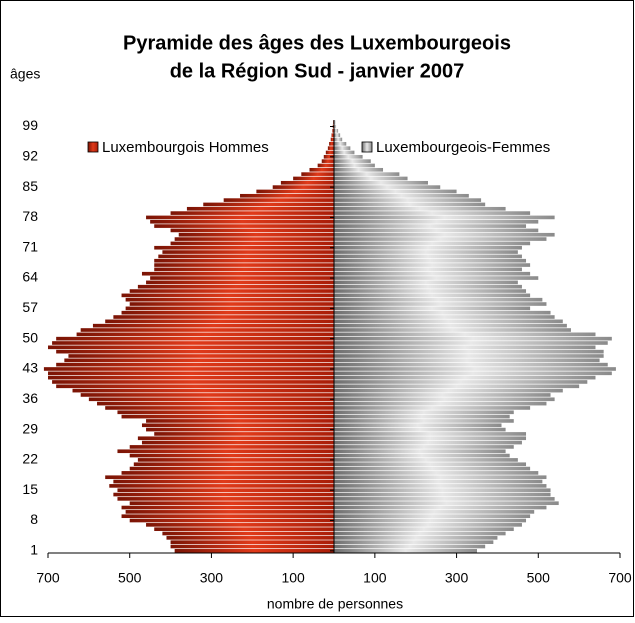 Image resolution: width=635 pixels, height=623 pixels. What do you see at coordinates (30, 277) in the screenshot?
I see `y-tick-label: 64` at bounding box center [30, 277].